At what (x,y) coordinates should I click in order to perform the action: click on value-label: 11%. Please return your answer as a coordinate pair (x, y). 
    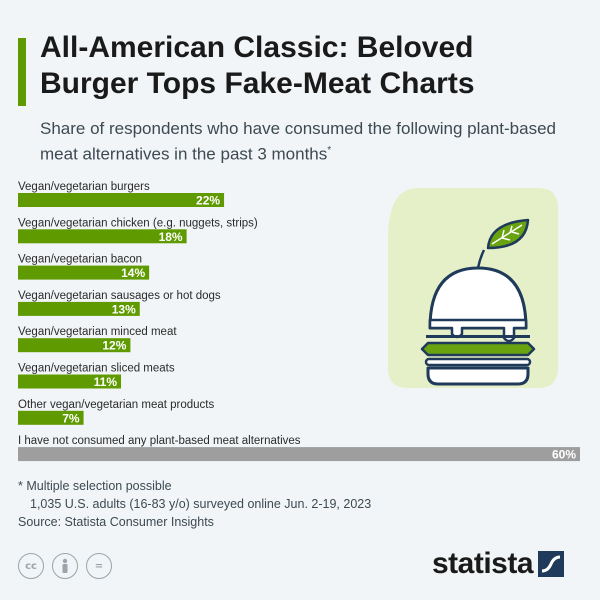
    Looking at the image, I should click on (106, 382).